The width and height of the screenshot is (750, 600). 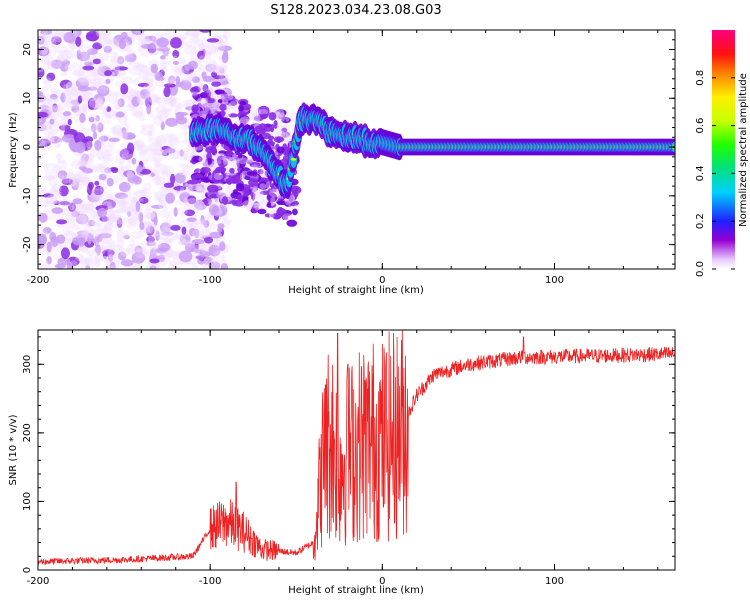 What do you see at coordinates (27, 364) in the screenshot?
I see `y-tick-label: 300` at bounding box center [27, 364].